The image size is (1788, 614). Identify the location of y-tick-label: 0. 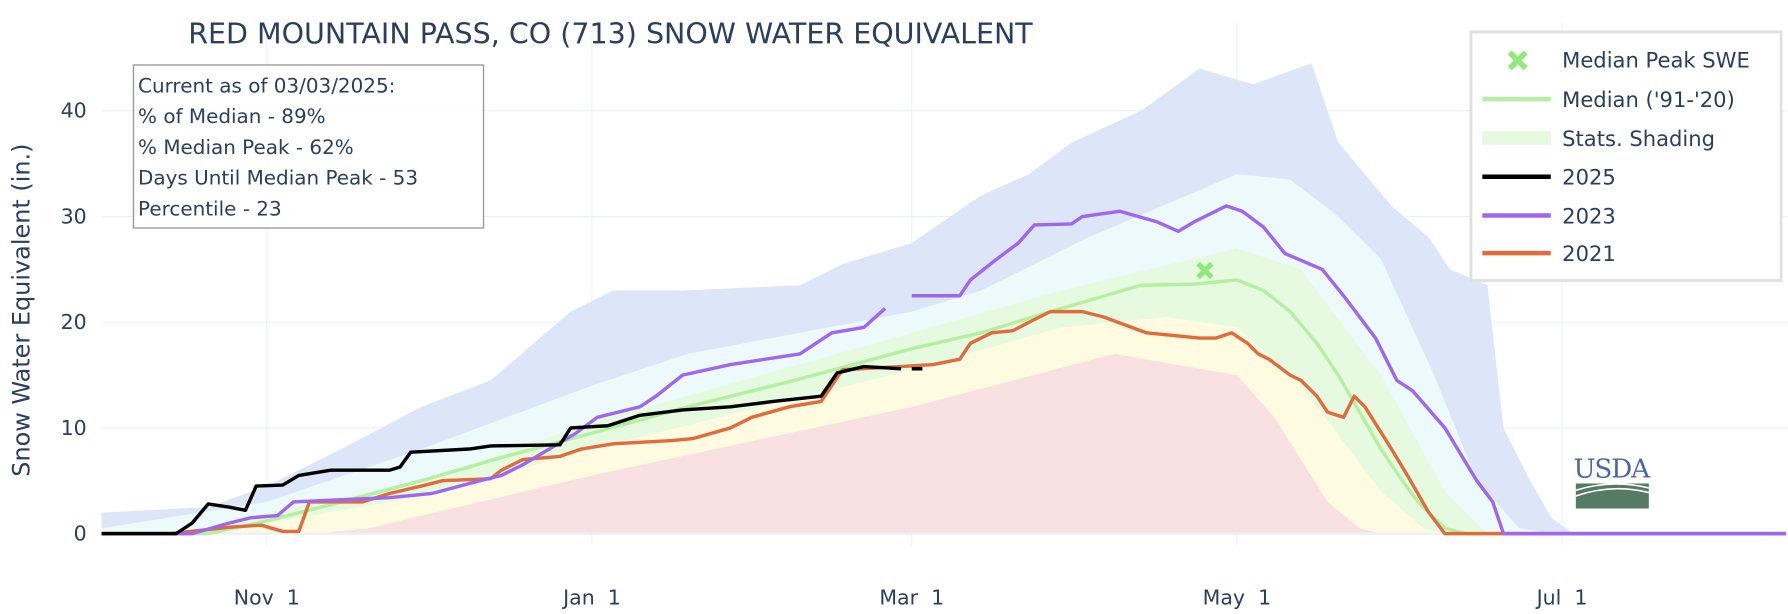
(80, 533).